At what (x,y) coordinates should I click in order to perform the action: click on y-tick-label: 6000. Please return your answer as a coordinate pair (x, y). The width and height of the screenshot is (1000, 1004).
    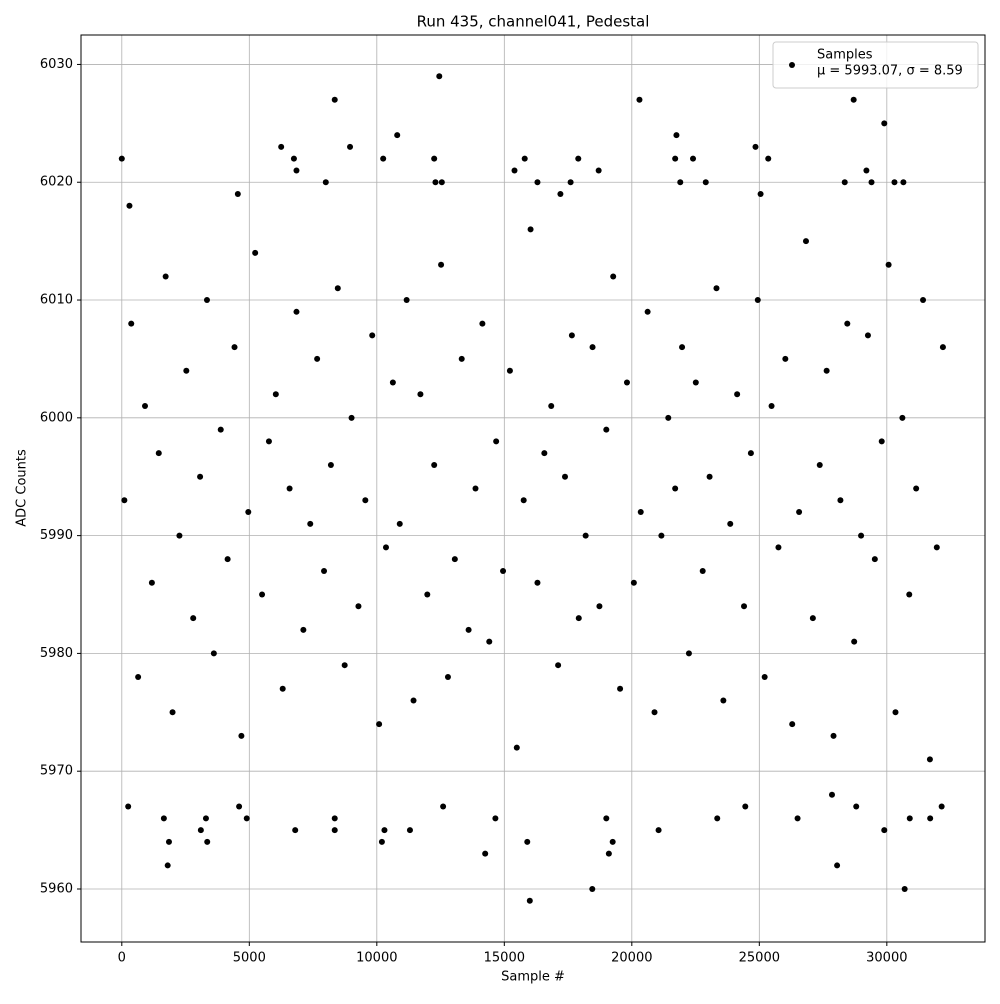
    Looking at the image, I should click on (56, 417).